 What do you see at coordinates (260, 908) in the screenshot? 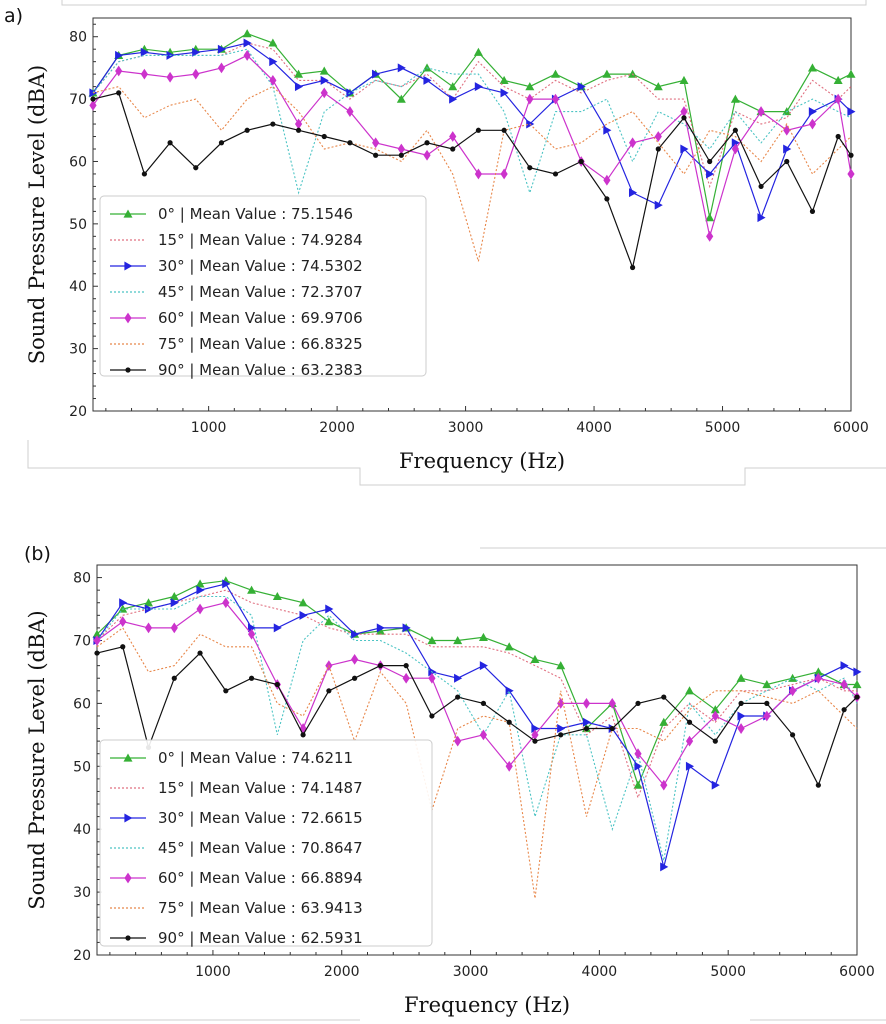
I see `legend-label-5: 75° | Mean Value : 63.9413` at bounding box center [260, 908].